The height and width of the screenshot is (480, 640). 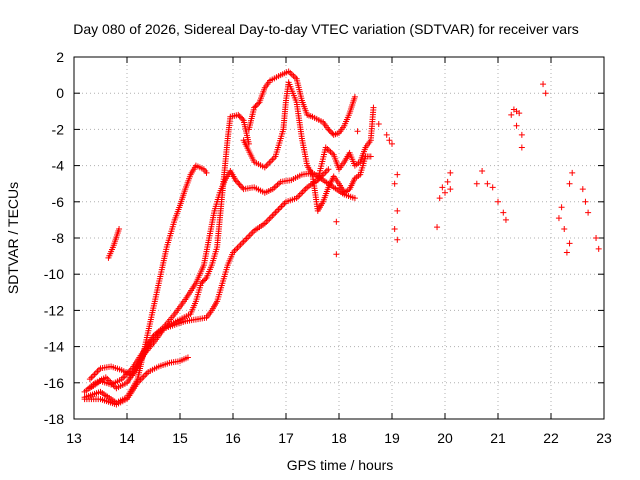 What do you see at coordinates (74, 438) in the screenshot?
I see `x-tick-label: 13` at bounding box center [74, 438].